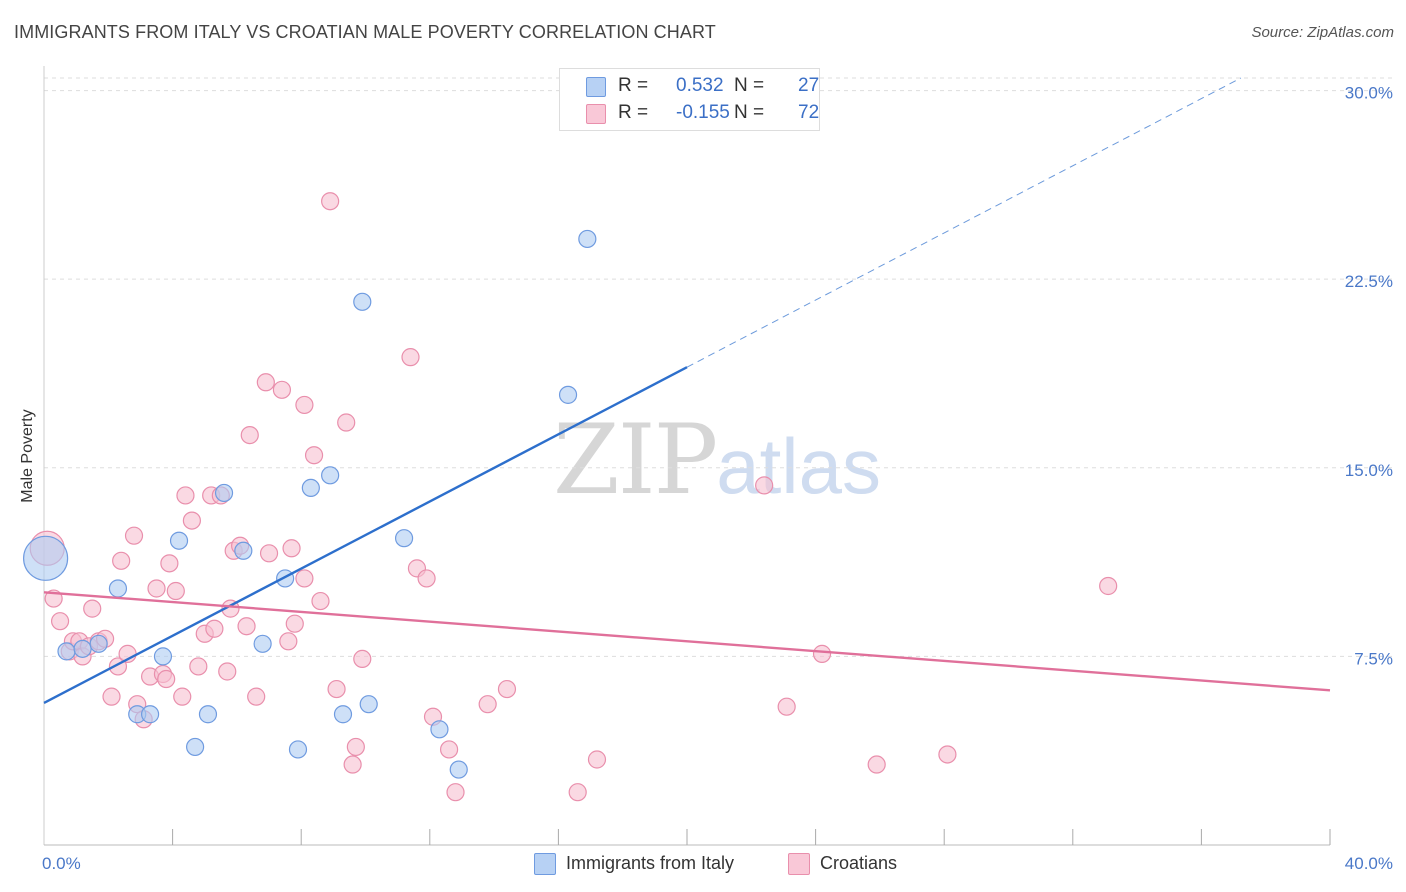 This screenshot has height=892, width=1406. What do you see at coordinates (689, 99) in the screenshot?
I see `correlation-legend: R = 0.532 N = 27 R = -0.155 N = 72` at bounding box center [689, 99].